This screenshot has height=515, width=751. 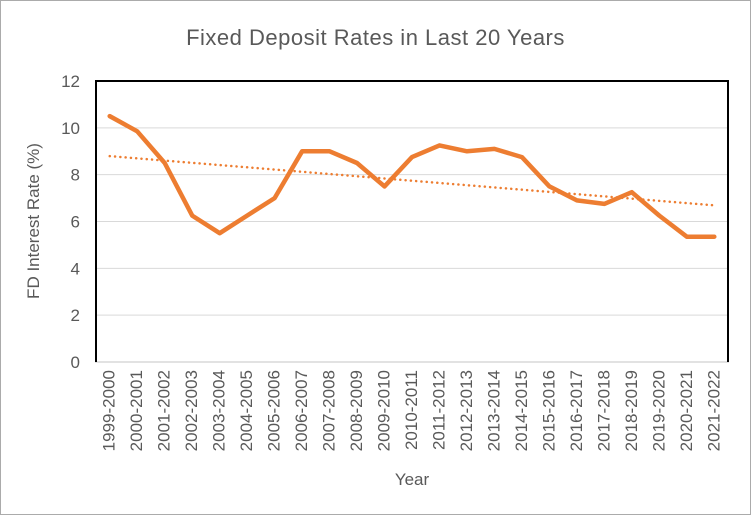 What do you see at coordinates (356, 410) in the screenshot?
I see `x-tick-label: 2008-2009` at bounding box center [356, 410].